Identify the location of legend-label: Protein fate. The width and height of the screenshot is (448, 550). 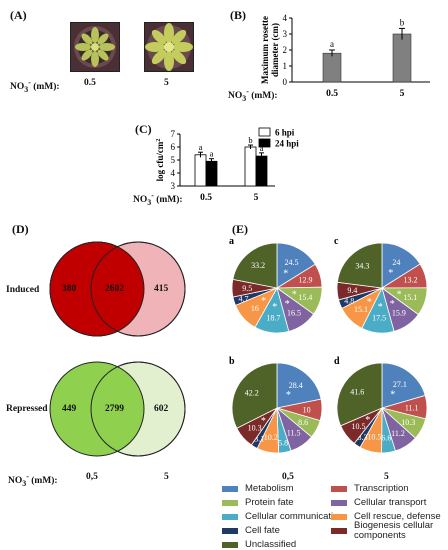
(269, 502).